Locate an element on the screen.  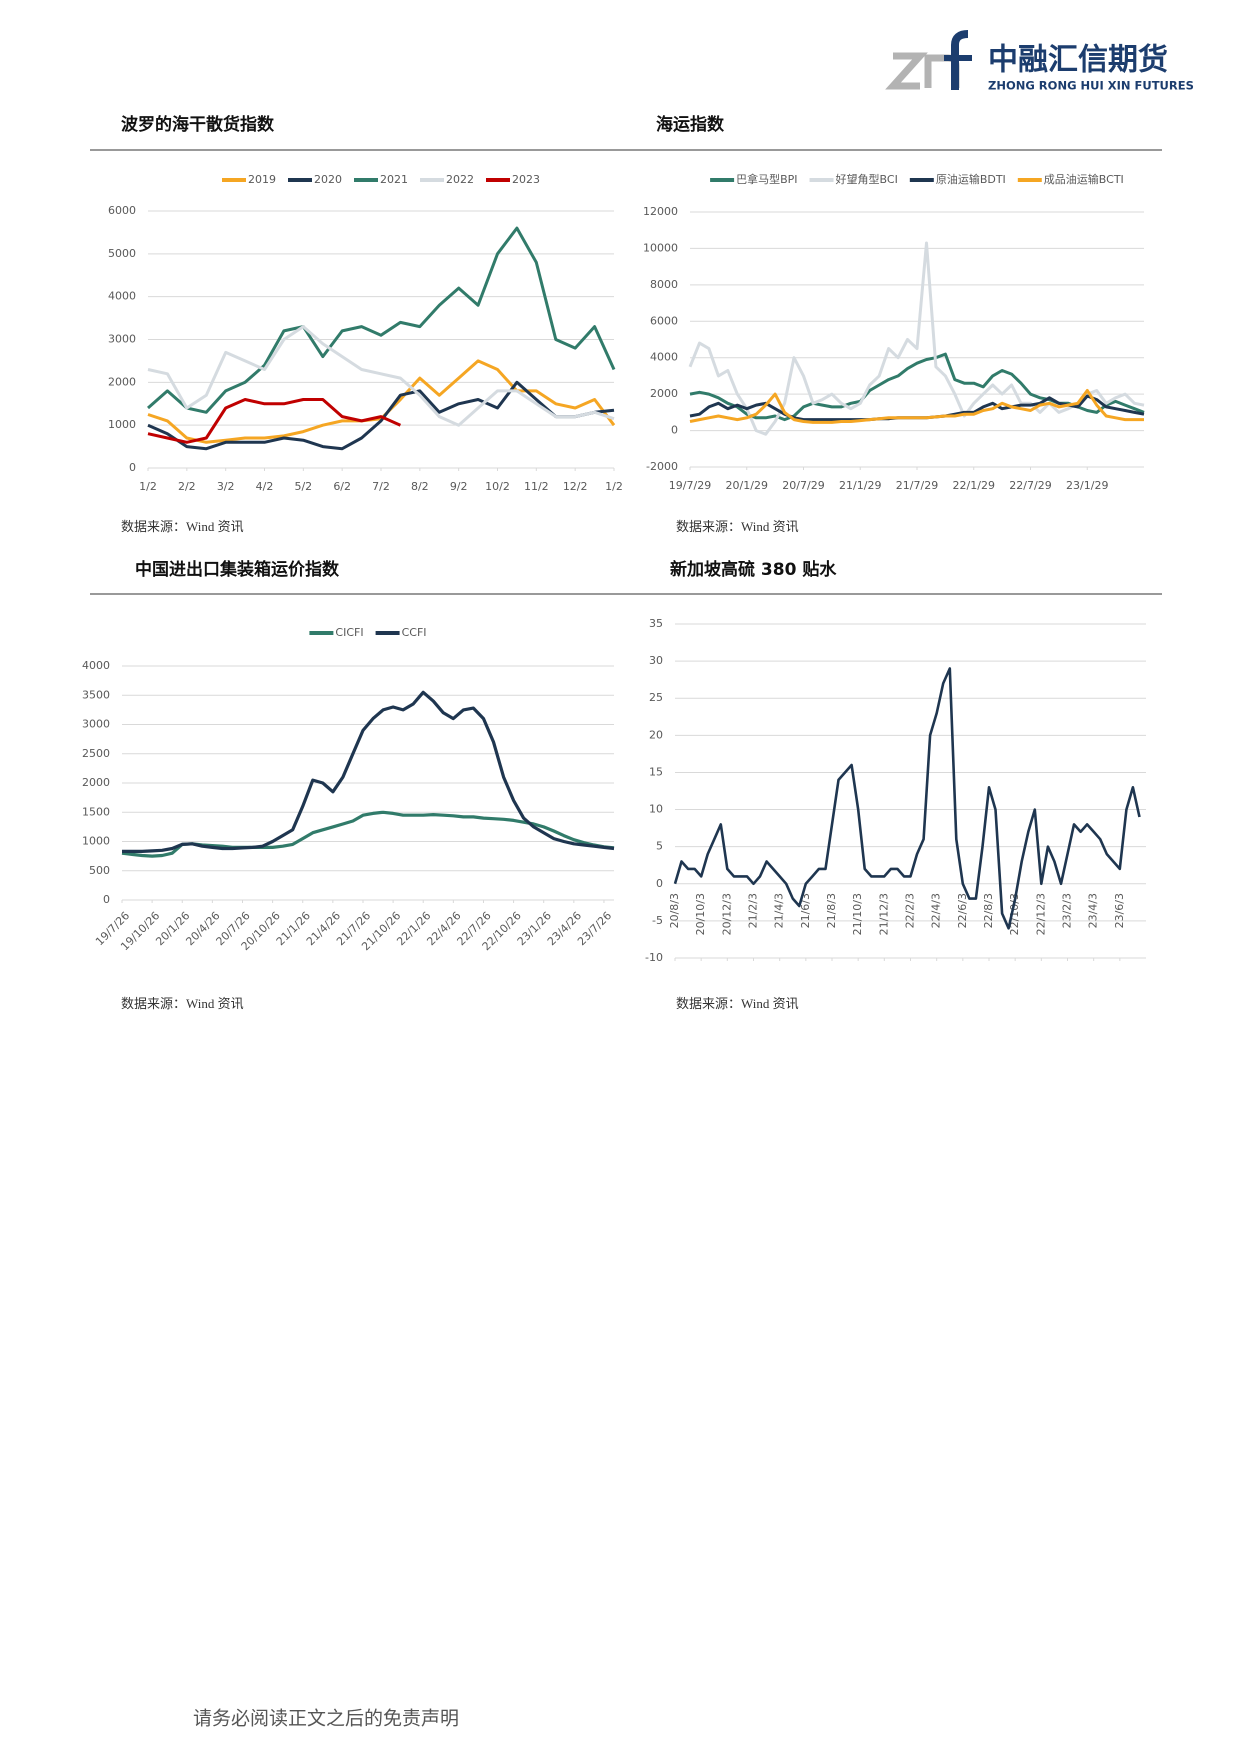
y-tick-label: 12000 is located at coordinates (660, 211).